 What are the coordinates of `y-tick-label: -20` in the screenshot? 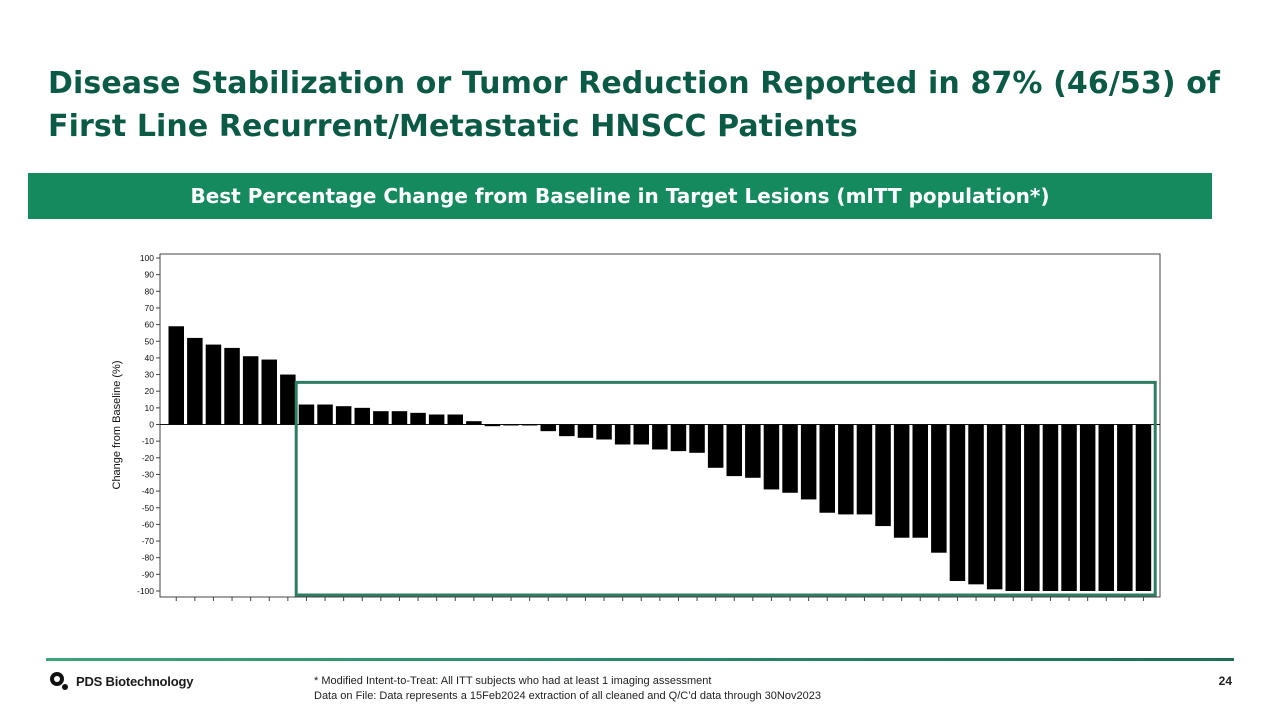 It's located at (148, 458).